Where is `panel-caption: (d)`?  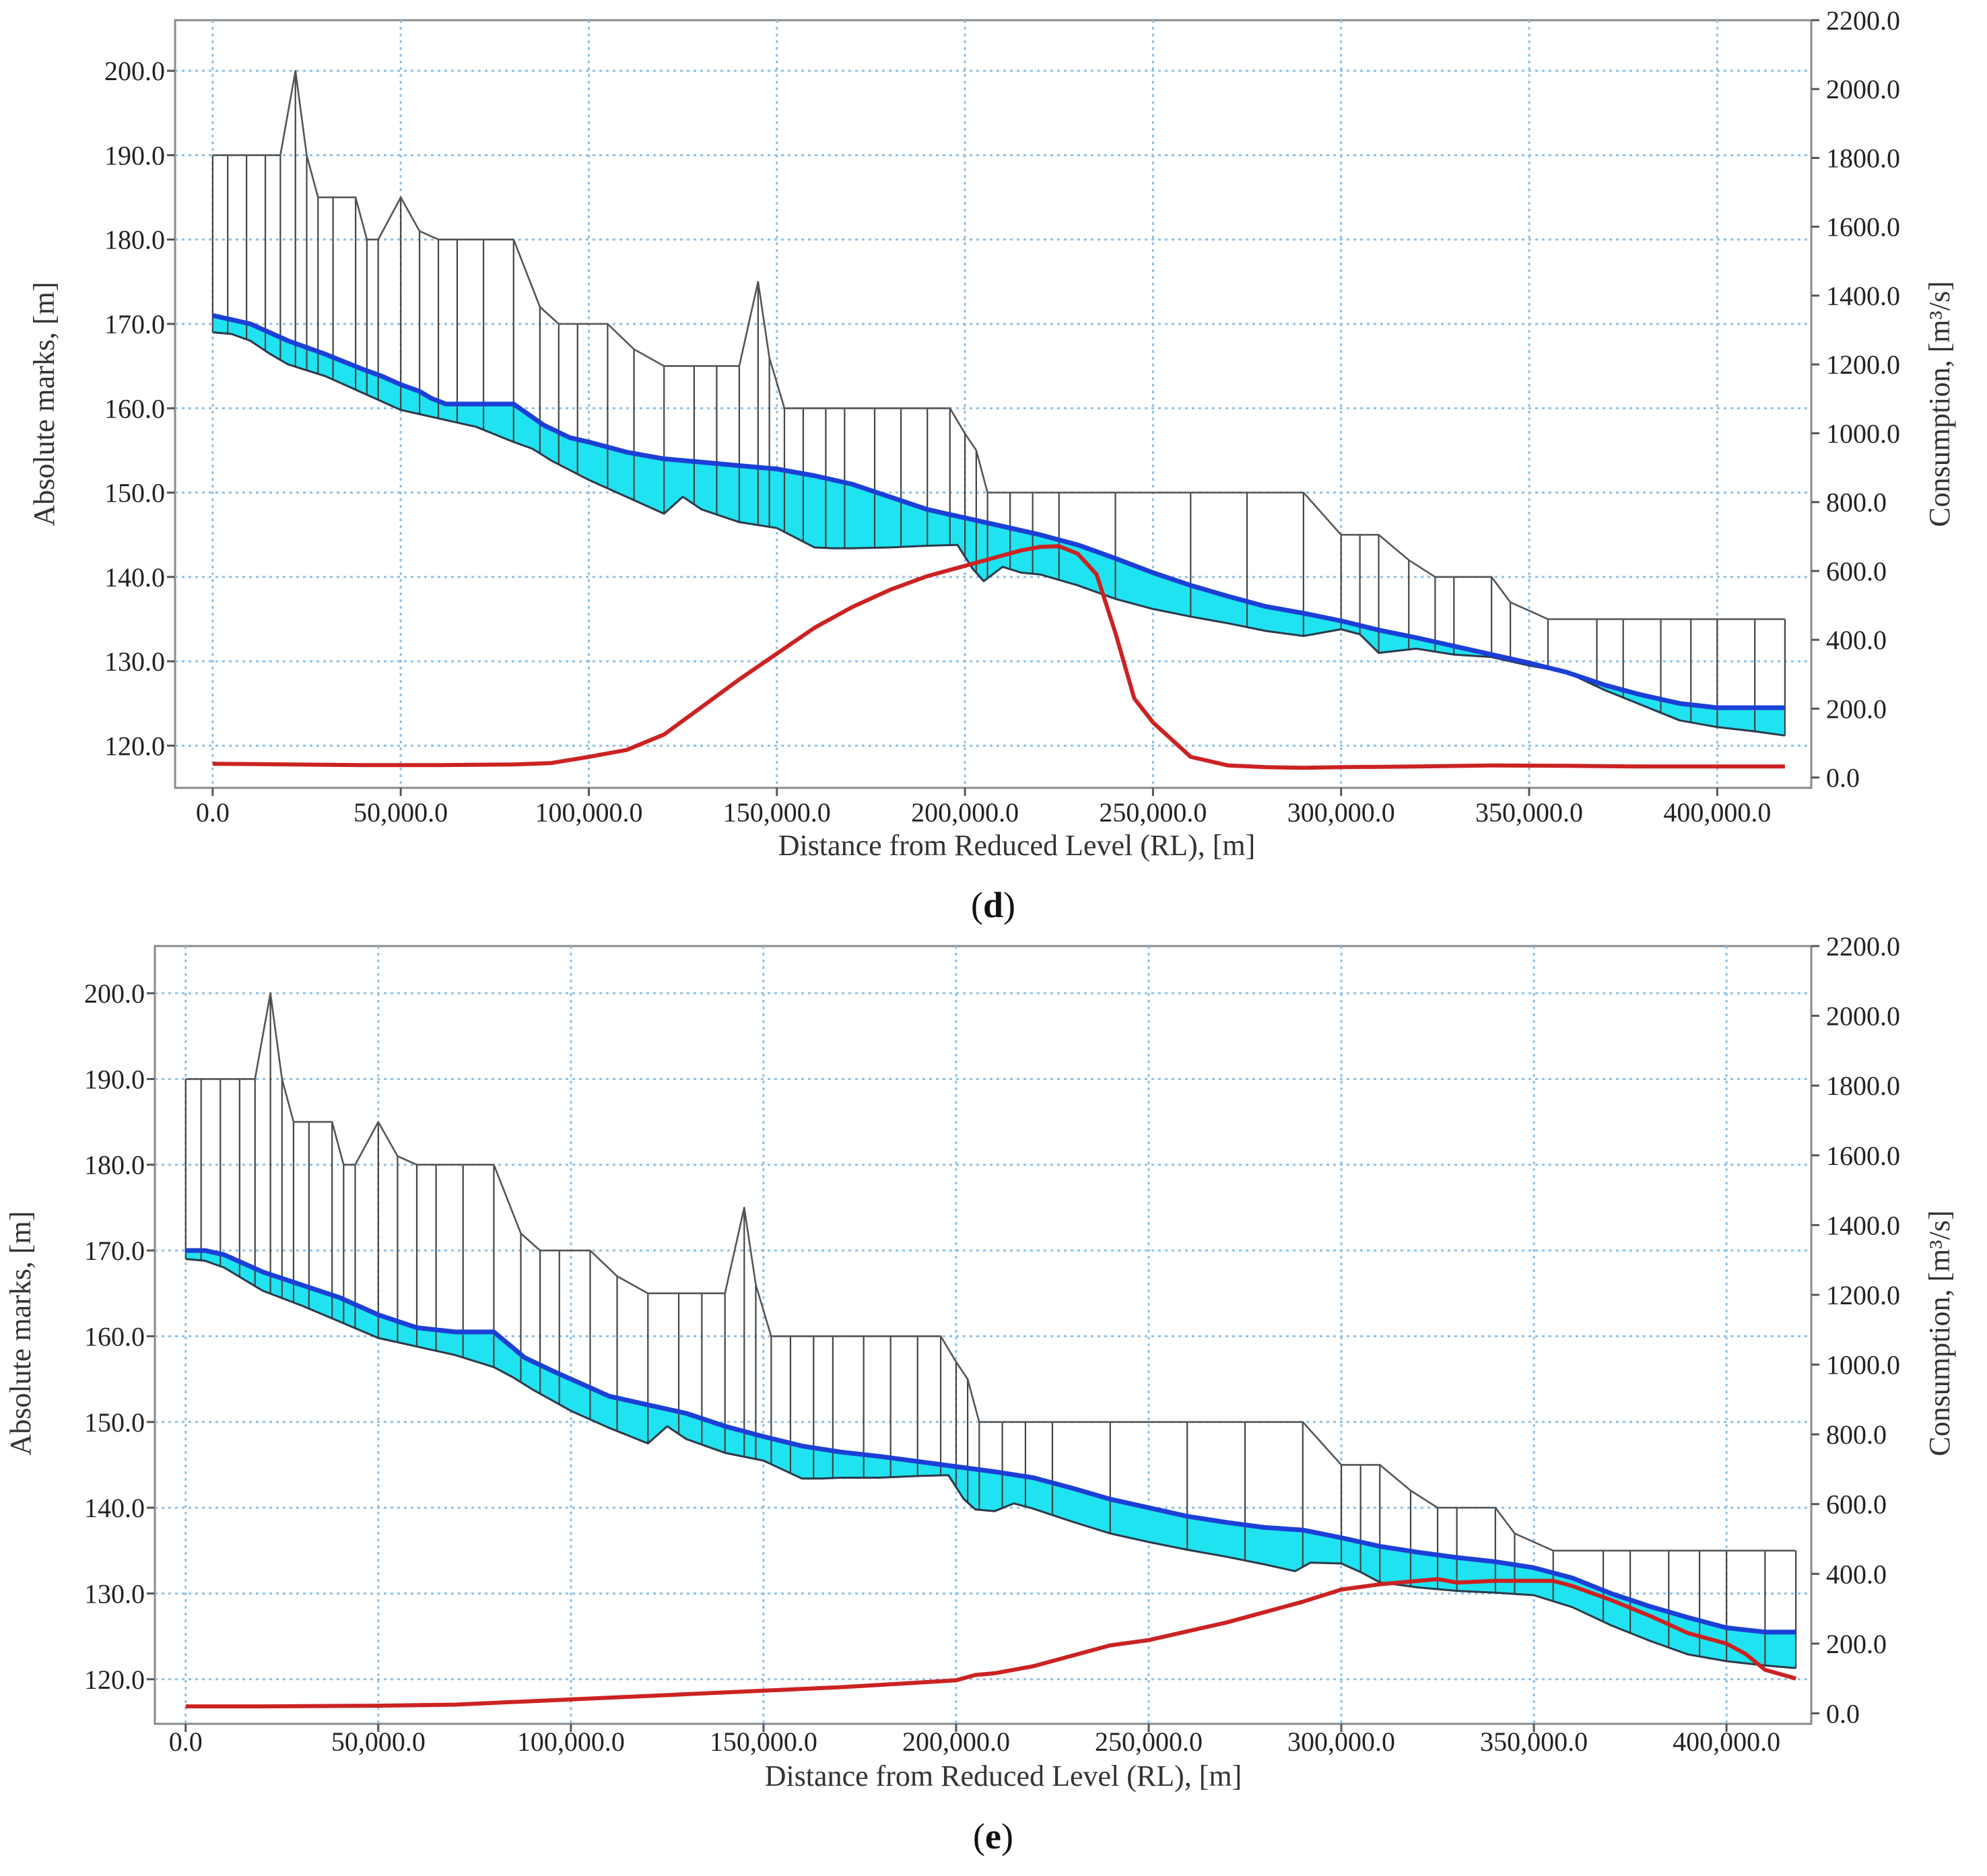
panel-caption: (d) is located at coordinates (993, 905).